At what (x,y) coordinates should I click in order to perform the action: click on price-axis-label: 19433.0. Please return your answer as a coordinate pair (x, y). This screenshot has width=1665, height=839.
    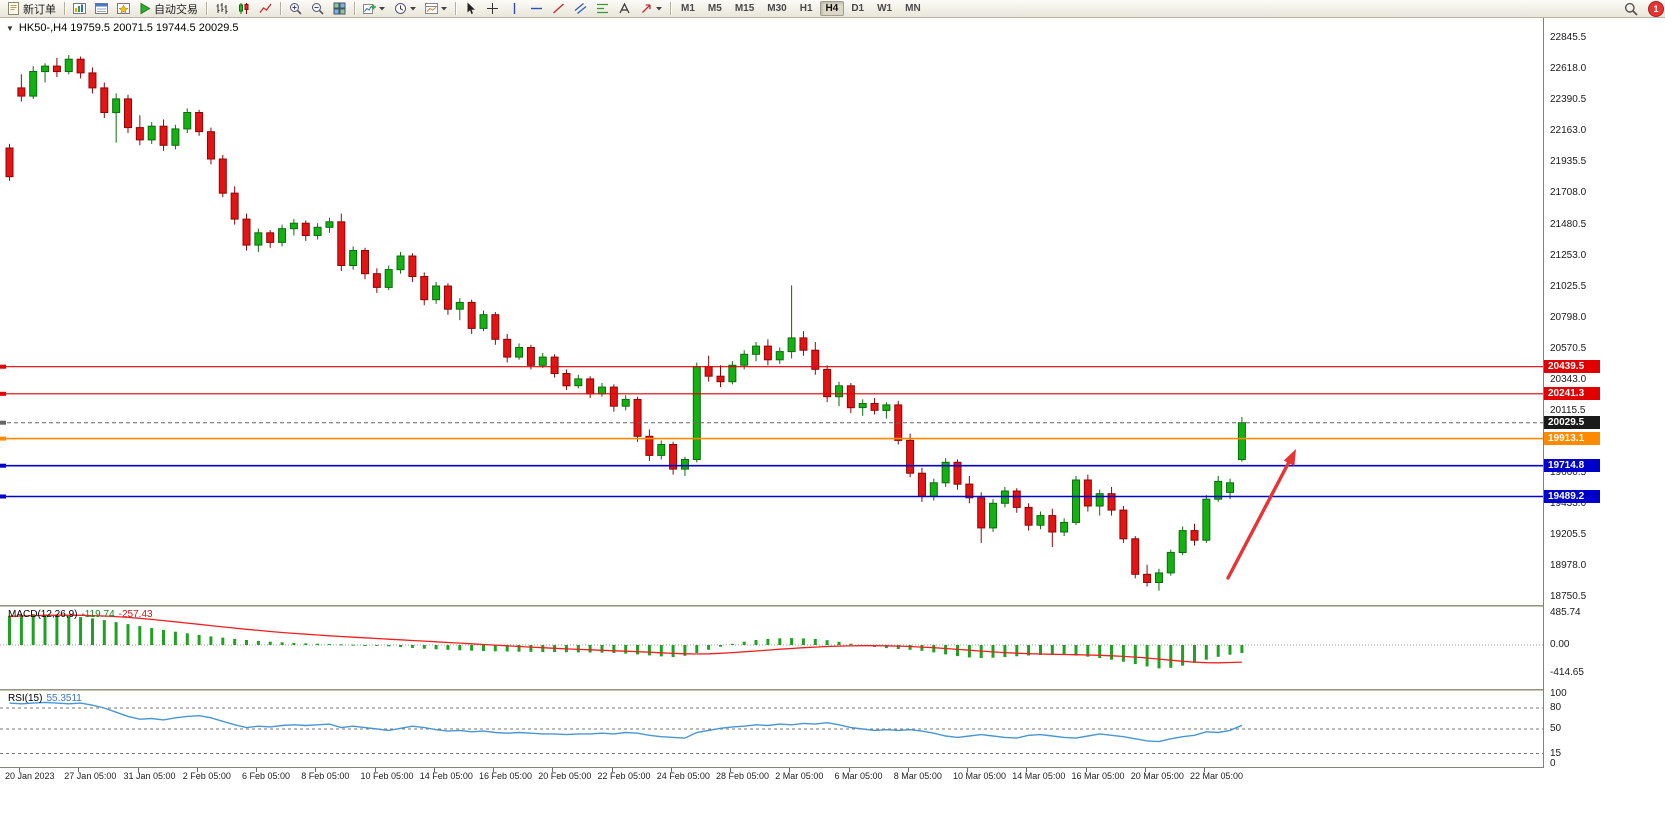
    Looking at the image, I should click on (1568, 504).